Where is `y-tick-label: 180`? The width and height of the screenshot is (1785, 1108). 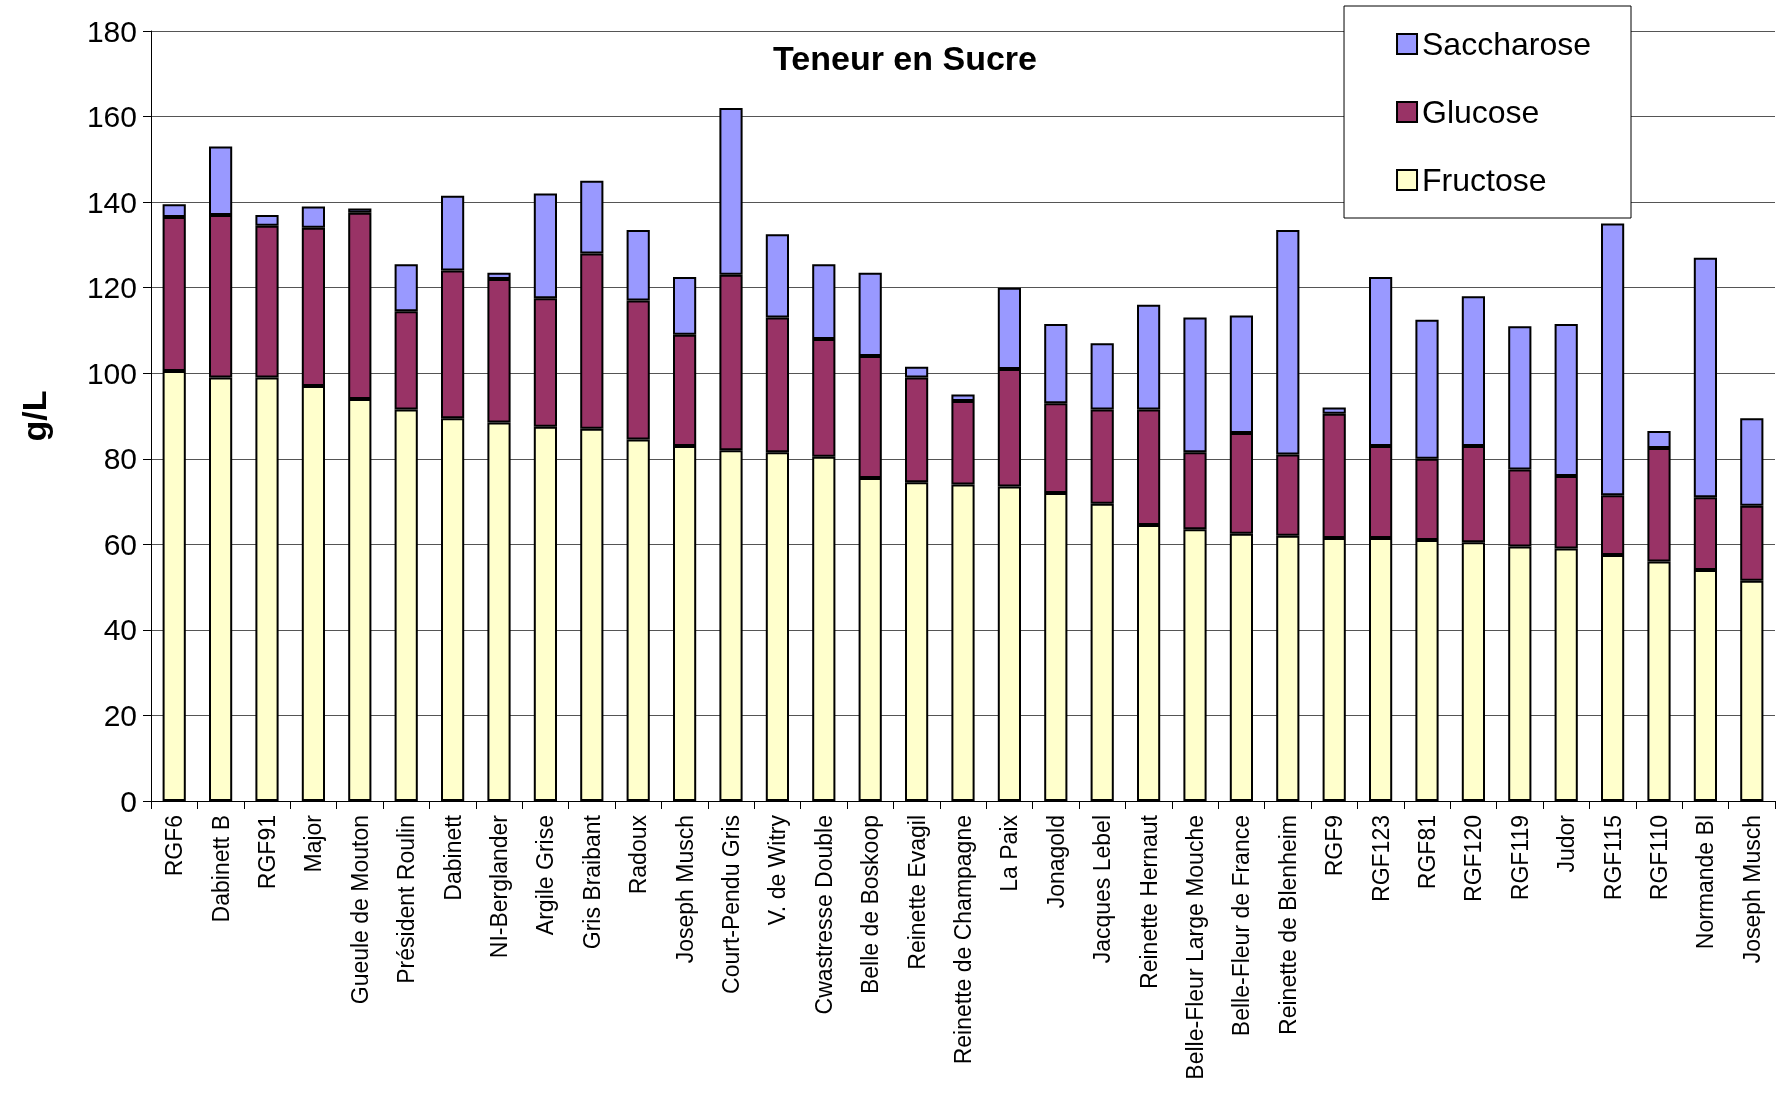 y-tick-label: 180 is located at coordinates (111, 31).